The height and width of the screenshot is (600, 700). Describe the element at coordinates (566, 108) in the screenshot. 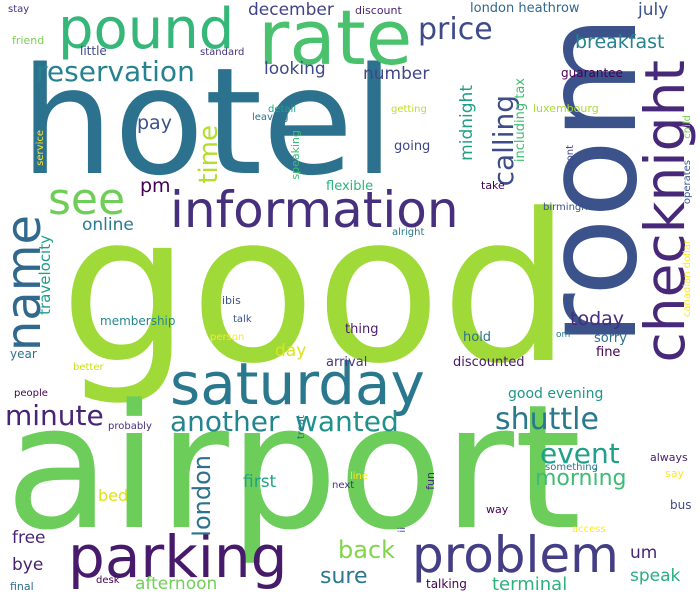

I see `word-luxembourg: luxembourg` at that location.